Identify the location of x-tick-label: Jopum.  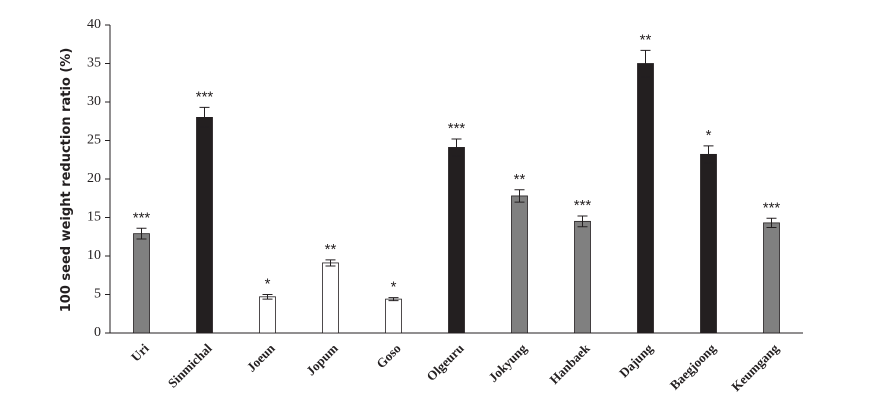
(322, 360).